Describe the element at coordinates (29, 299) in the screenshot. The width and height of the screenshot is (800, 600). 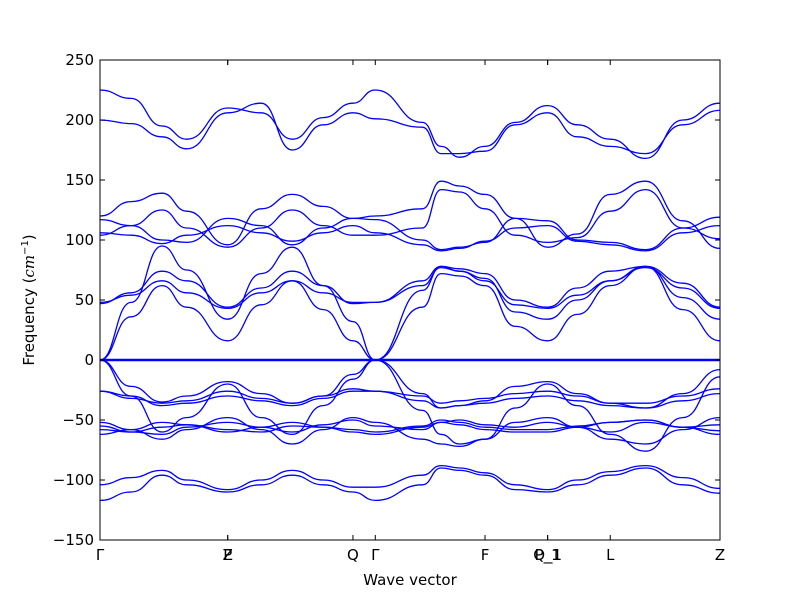
I see `y-axis-label: Frequency (cm−1)` at that location.